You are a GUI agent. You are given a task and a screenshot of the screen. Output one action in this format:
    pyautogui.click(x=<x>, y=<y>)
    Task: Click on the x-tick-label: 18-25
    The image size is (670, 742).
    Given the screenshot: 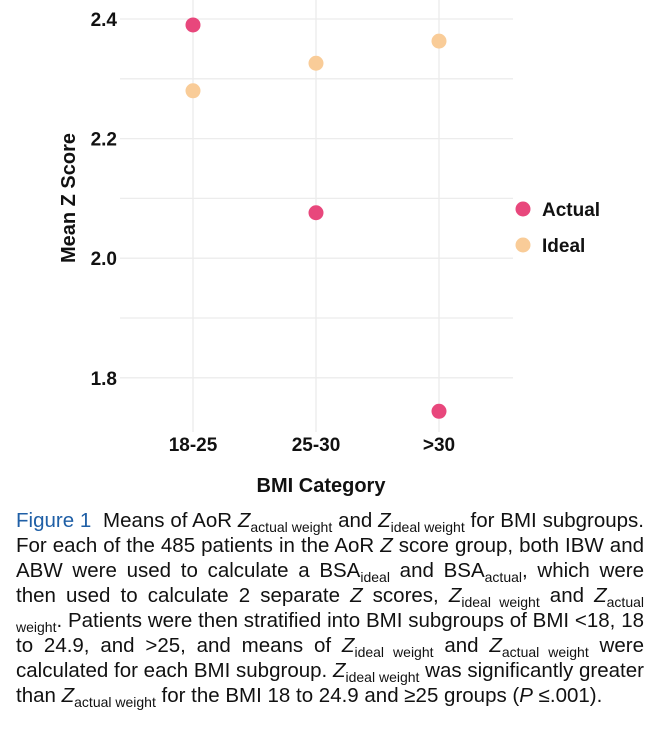 What is the action you would take?
    pyautogui.click(x=193, y=445)
    